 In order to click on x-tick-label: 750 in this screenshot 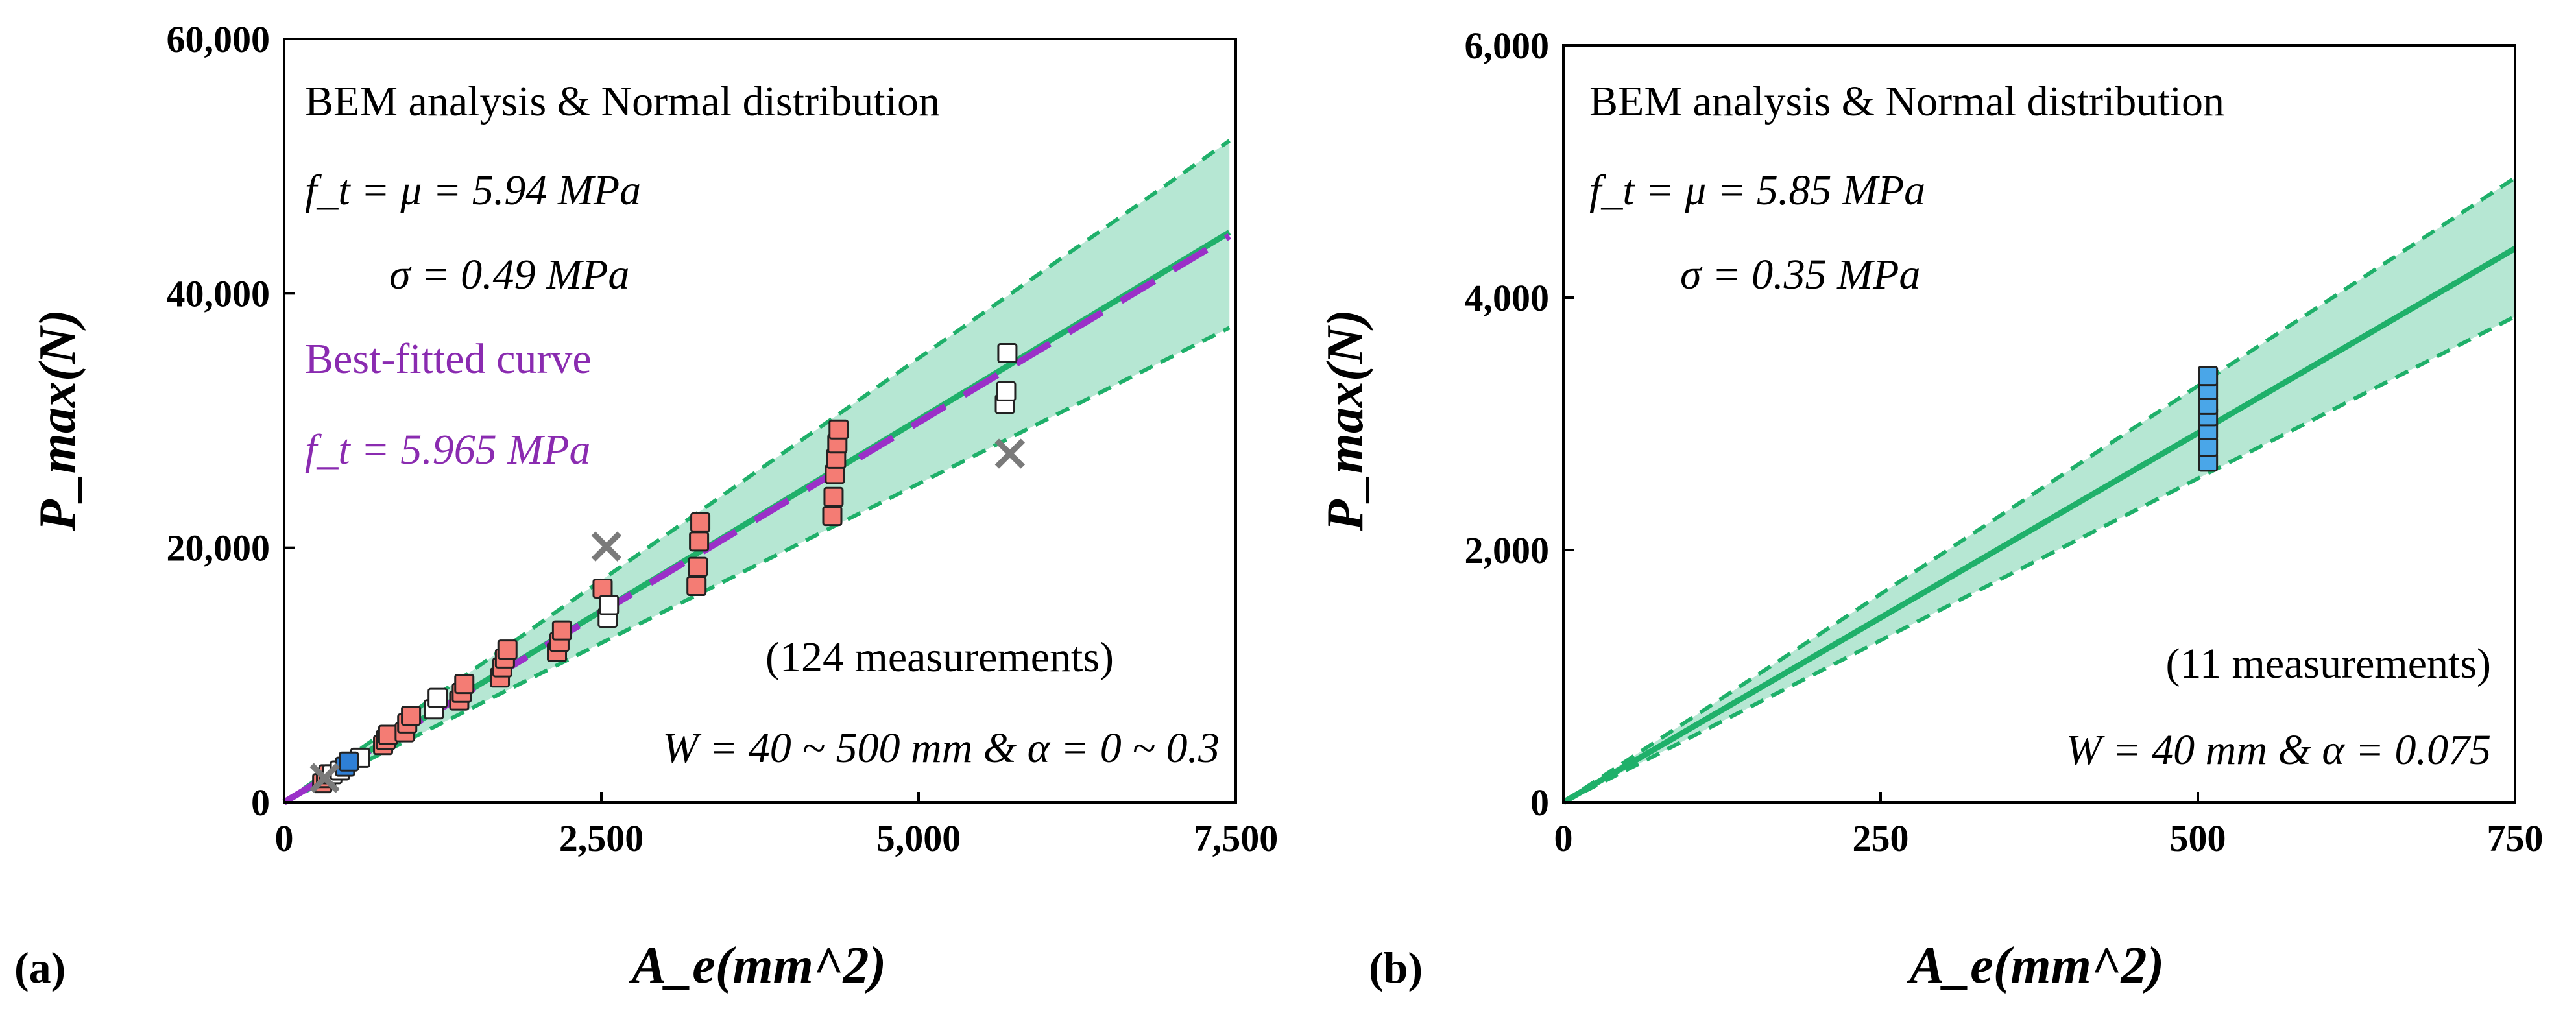, I will do `click(2515, 838)`.